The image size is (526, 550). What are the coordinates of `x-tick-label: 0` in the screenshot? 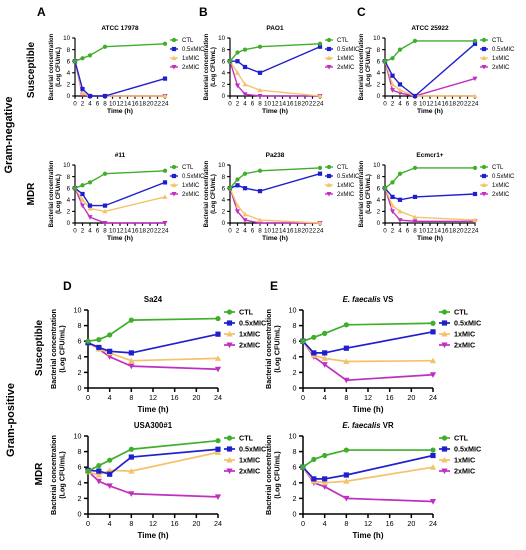 It's located at (88, 523).